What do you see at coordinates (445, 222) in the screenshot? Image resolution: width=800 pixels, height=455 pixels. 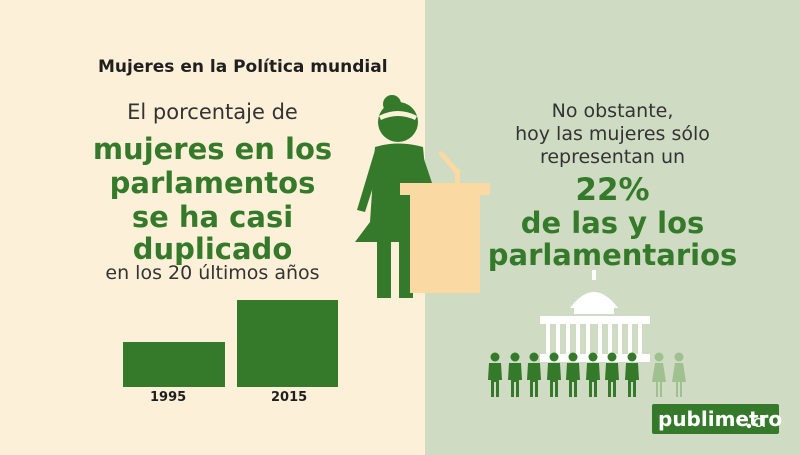 I see `podium-icon` at bounding box center [445, 222].